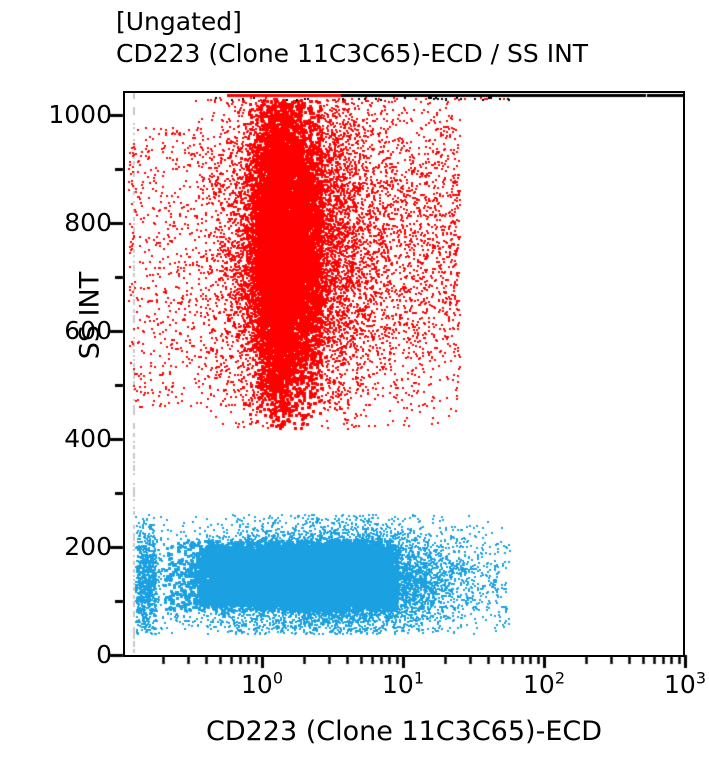  Describe the element at coordinates (404, 731) in the screenshot. I see `x-axis-title: CD223 (Clone 11C3C65)-ECD` at that location.